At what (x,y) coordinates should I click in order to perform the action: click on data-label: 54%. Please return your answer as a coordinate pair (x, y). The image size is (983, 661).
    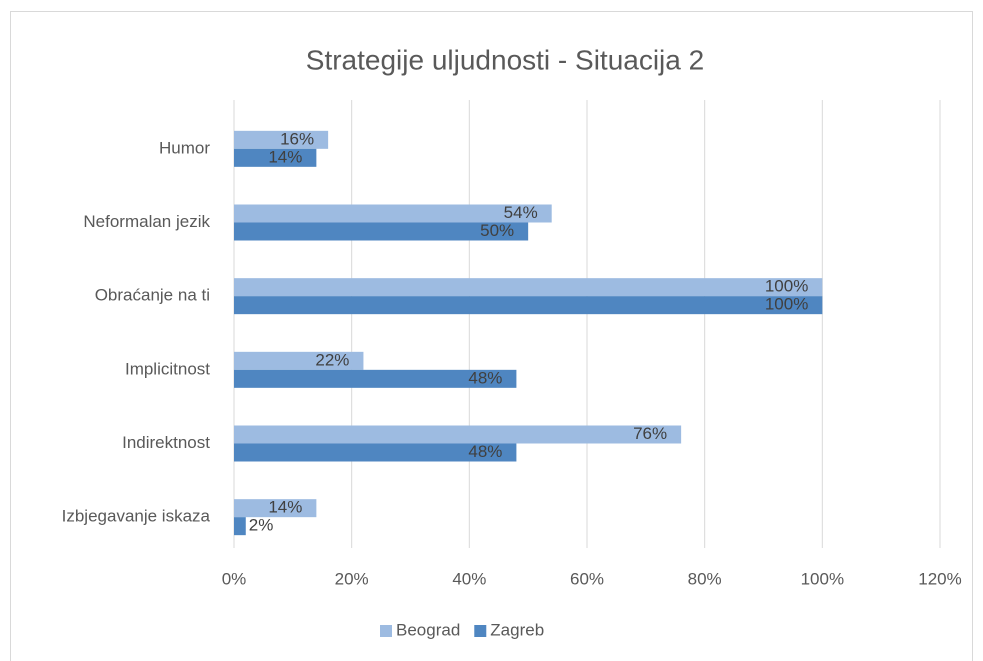
    Looking at the image, I should click on (521, 212).